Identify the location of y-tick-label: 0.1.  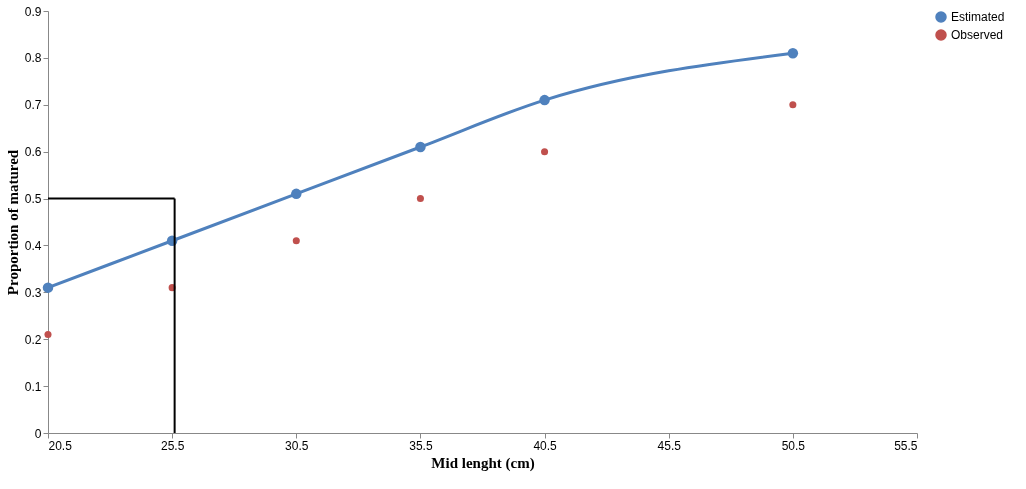
(33, 386).